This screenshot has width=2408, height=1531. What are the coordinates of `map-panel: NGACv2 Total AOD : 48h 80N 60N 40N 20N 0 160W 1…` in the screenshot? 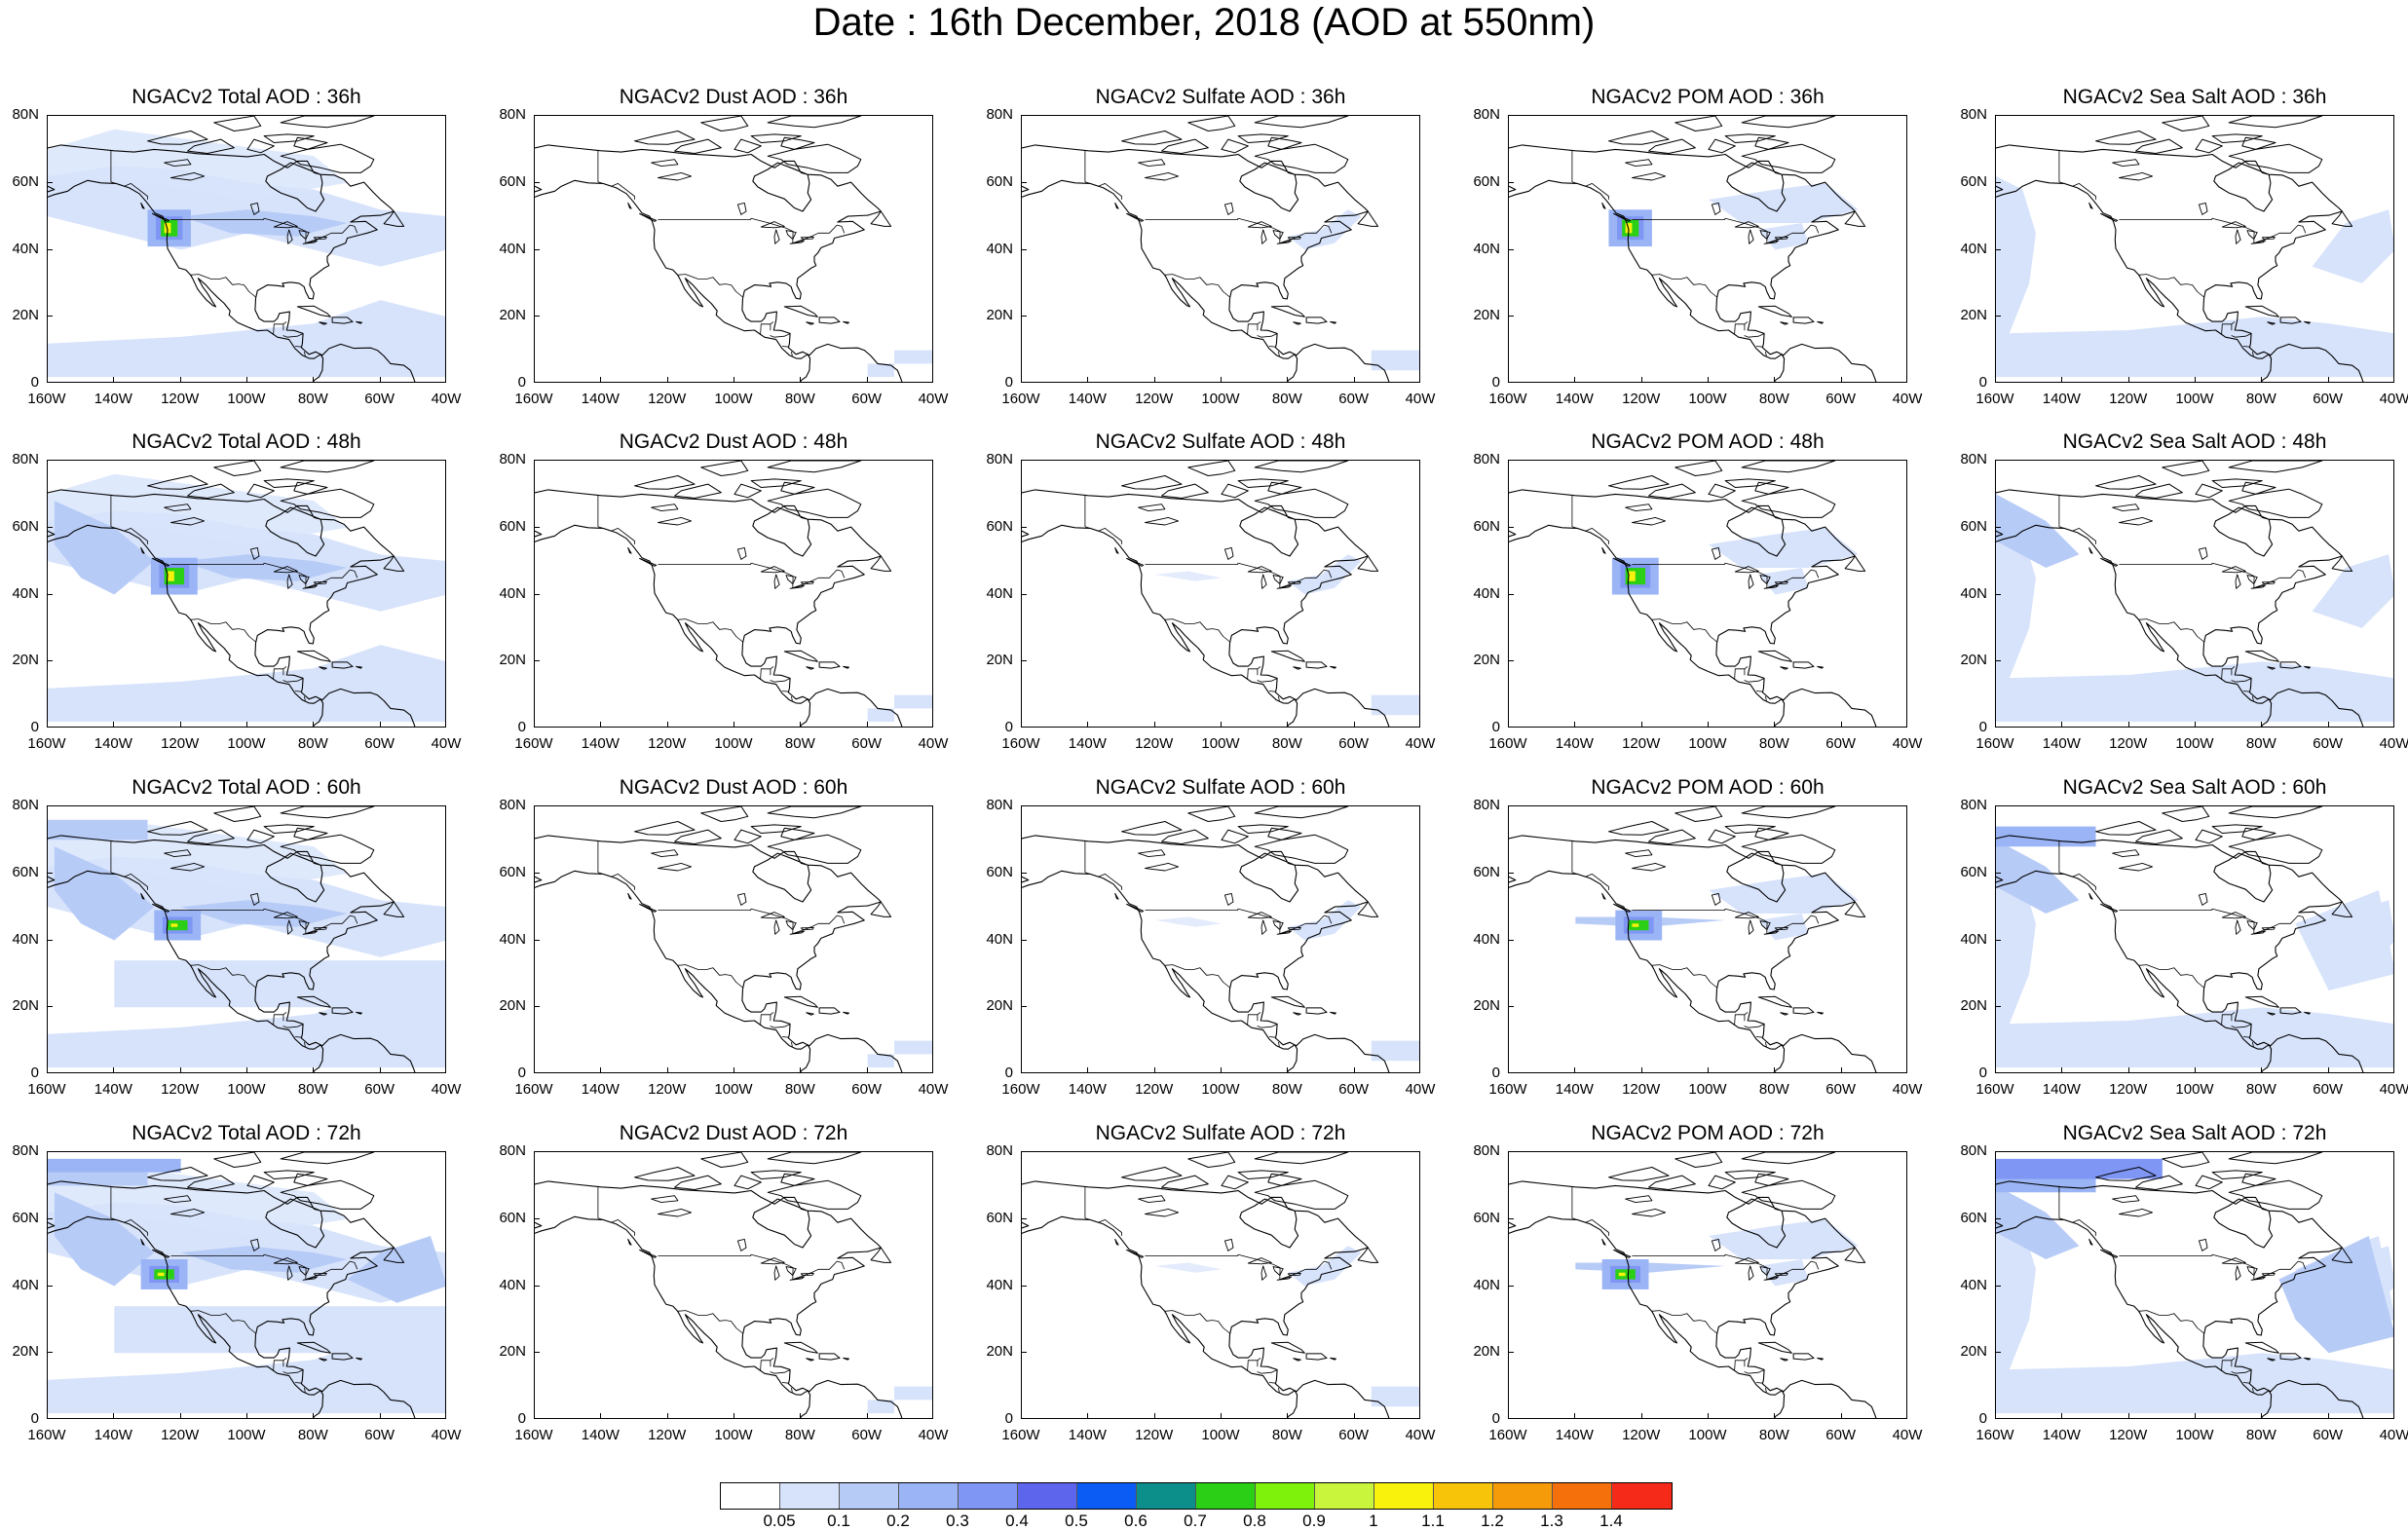 It's located at (243, 596).